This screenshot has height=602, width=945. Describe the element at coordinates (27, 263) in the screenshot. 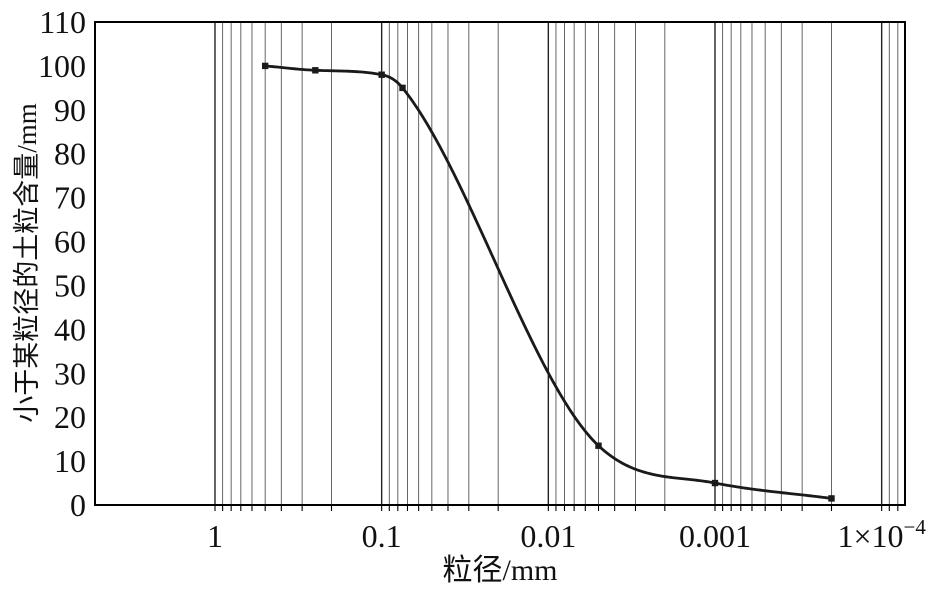

I see `y-axis-title: 小于某粒径的土粒含量/mm` at that location.